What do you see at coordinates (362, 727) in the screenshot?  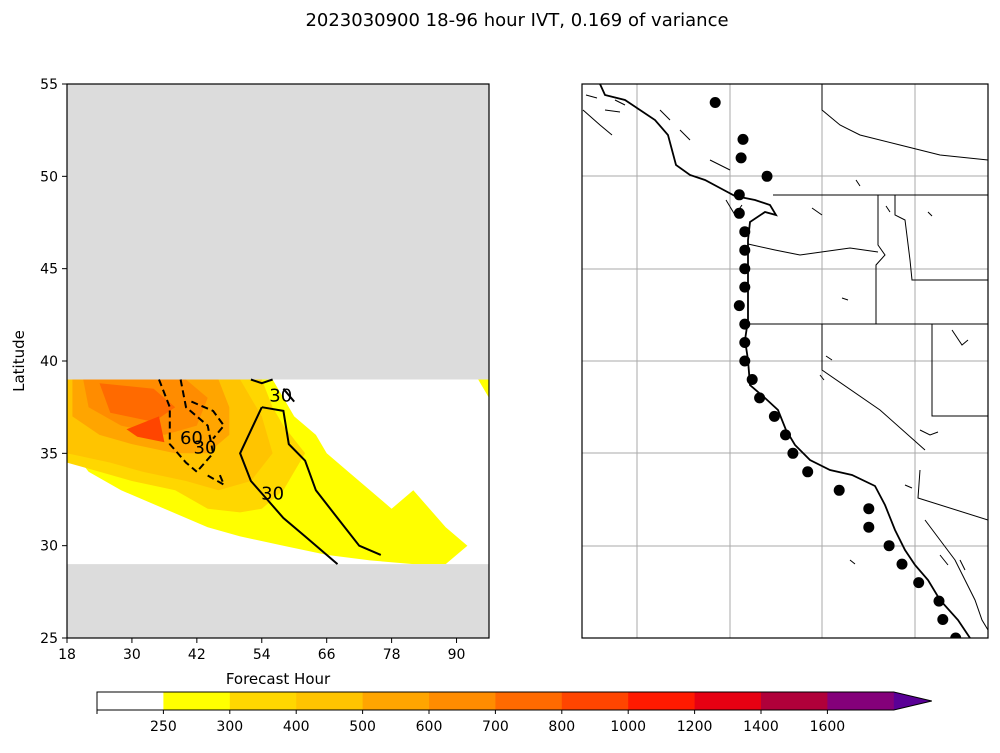 I see `colorbar-tick-label: 500` at bounding box center [362, 727].